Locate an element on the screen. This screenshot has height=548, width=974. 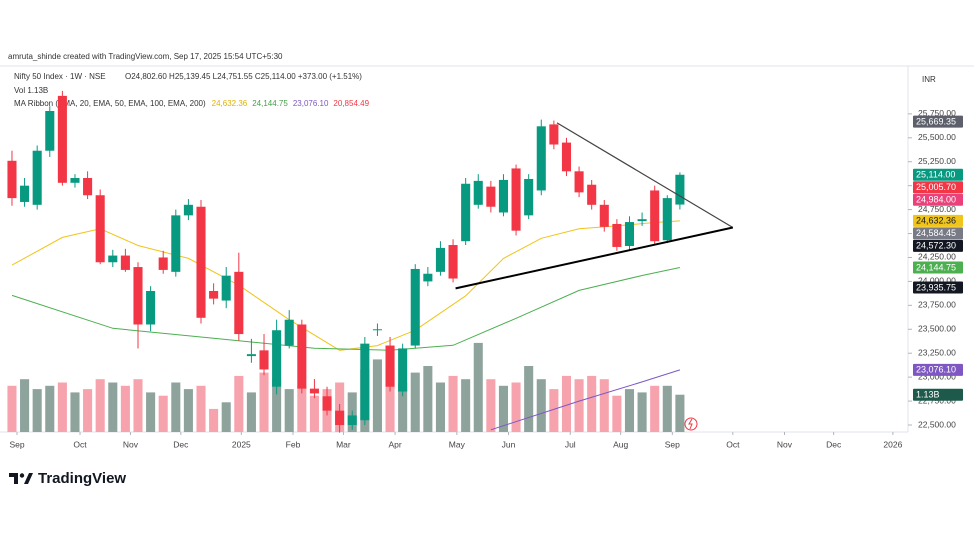
price-label: 24,984.00 is located at coordinates (936, 200).